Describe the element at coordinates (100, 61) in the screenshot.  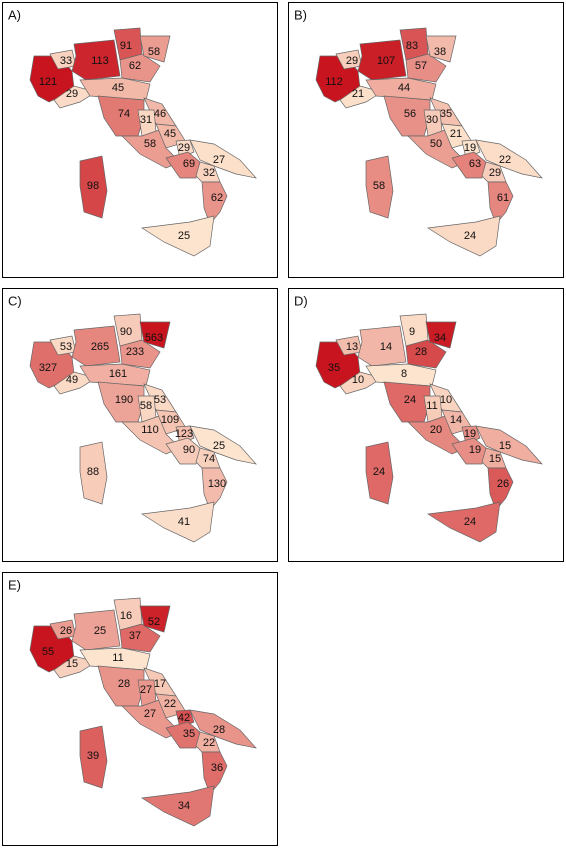
I see `region-value: 113` at that location.